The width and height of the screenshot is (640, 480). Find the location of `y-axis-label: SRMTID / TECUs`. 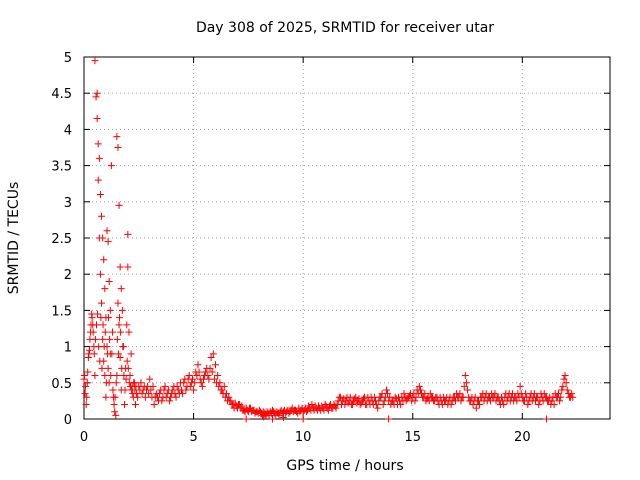

y-axis-label: SRMTID / TECUs is located at coordinates (14, 238).